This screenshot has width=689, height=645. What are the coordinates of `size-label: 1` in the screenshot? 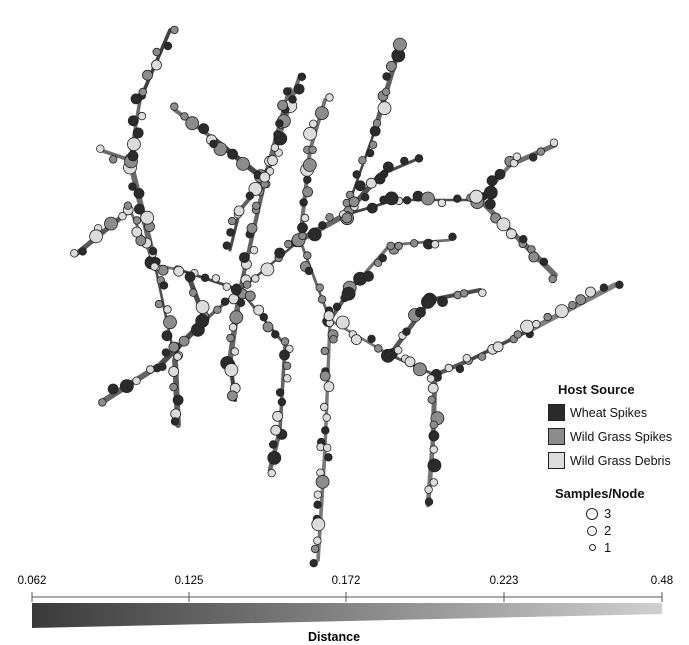 It's located at (608, 547).